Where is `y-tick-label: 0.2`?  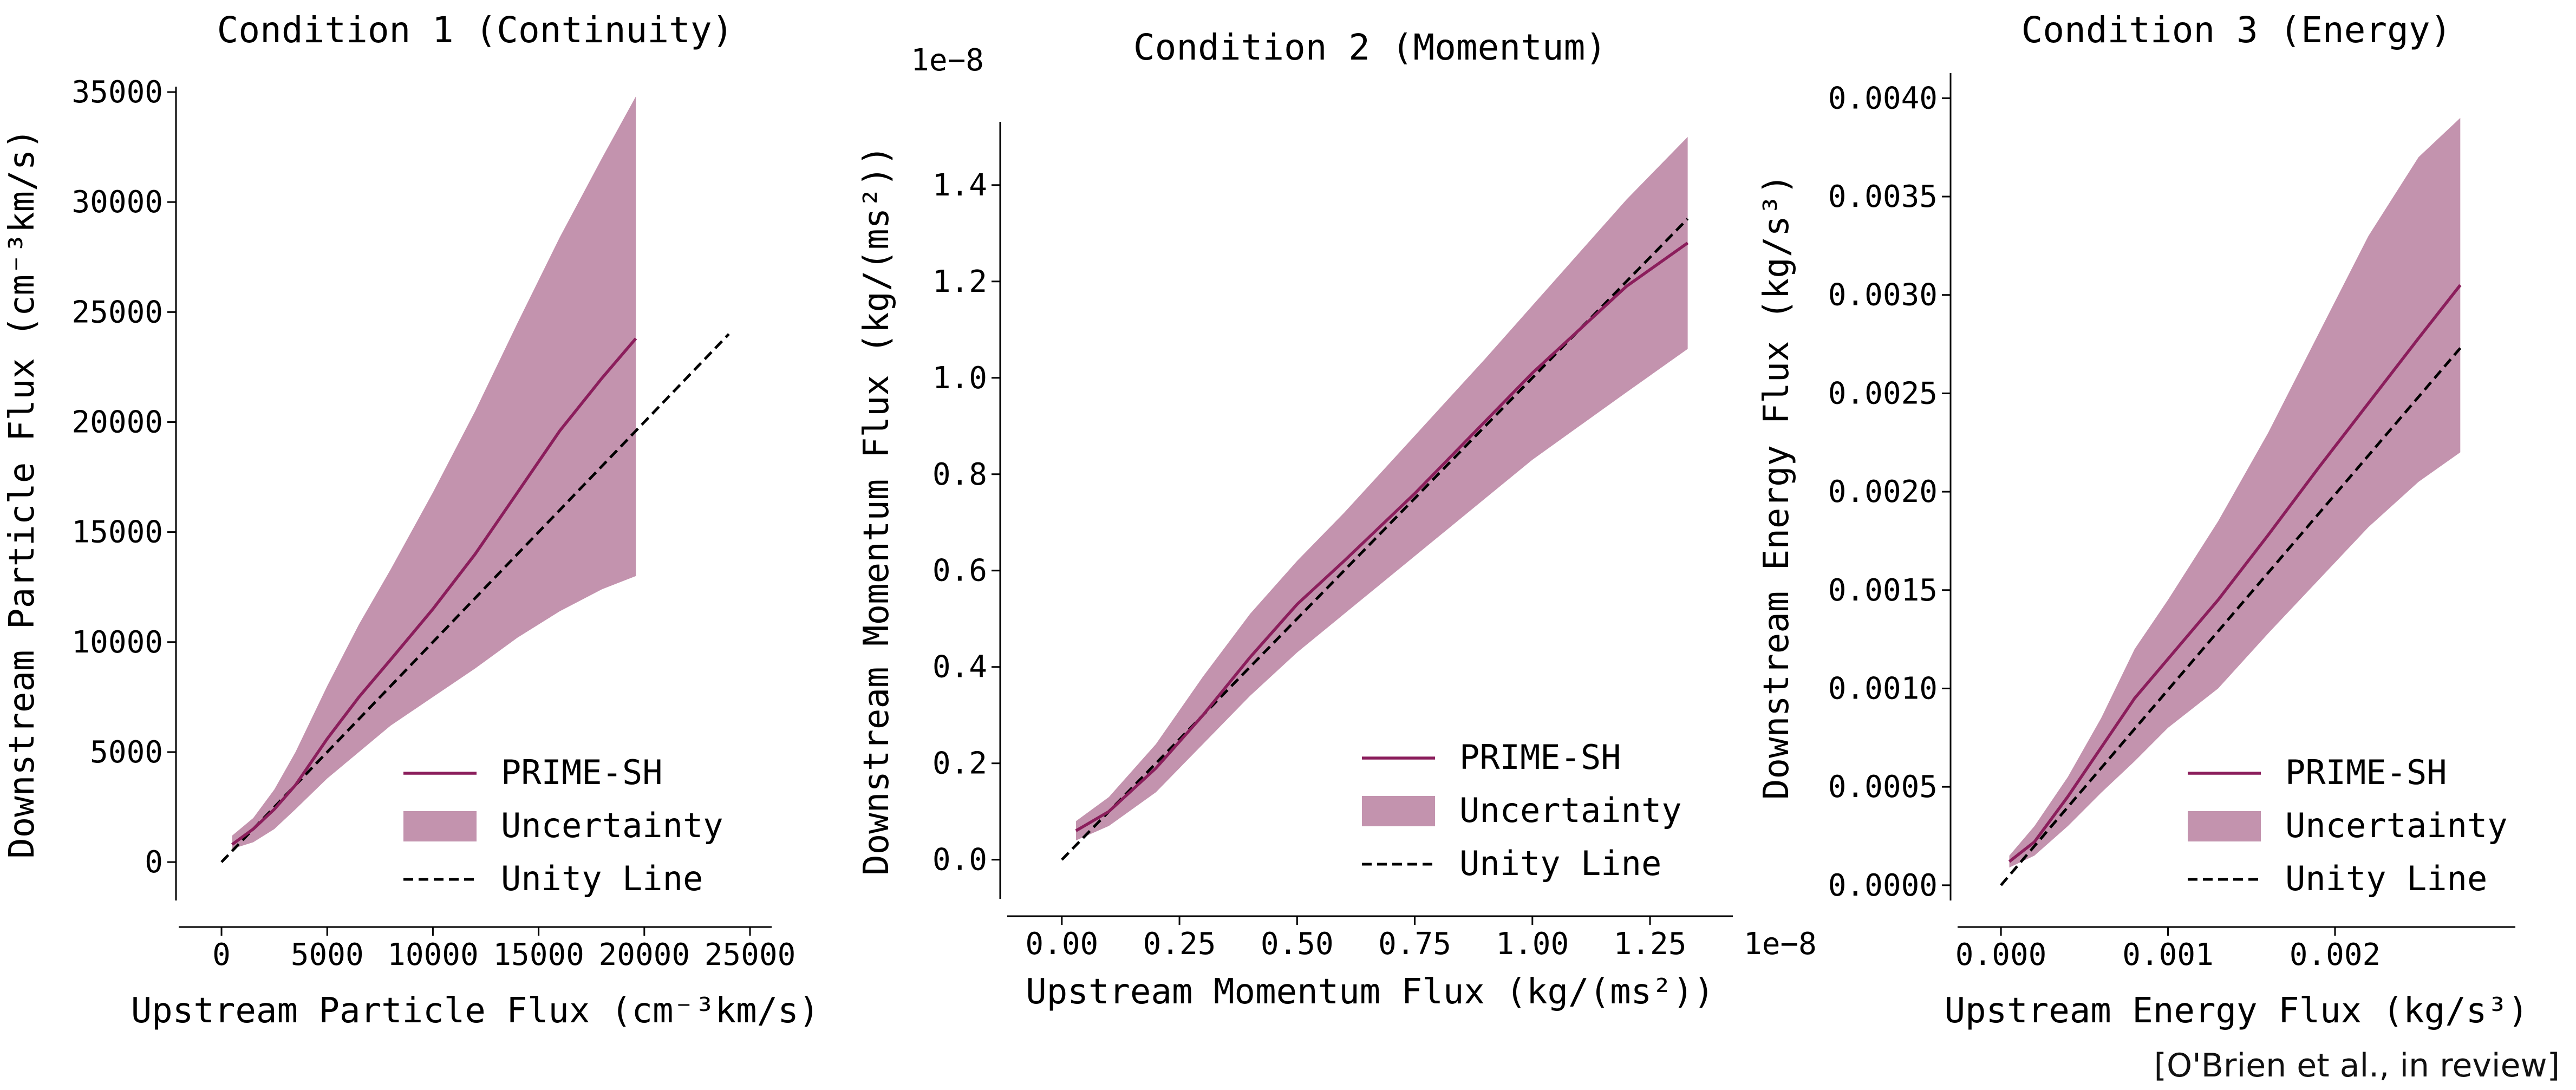 y-tick-label: 0.2 is located at coordinates (959, 763).